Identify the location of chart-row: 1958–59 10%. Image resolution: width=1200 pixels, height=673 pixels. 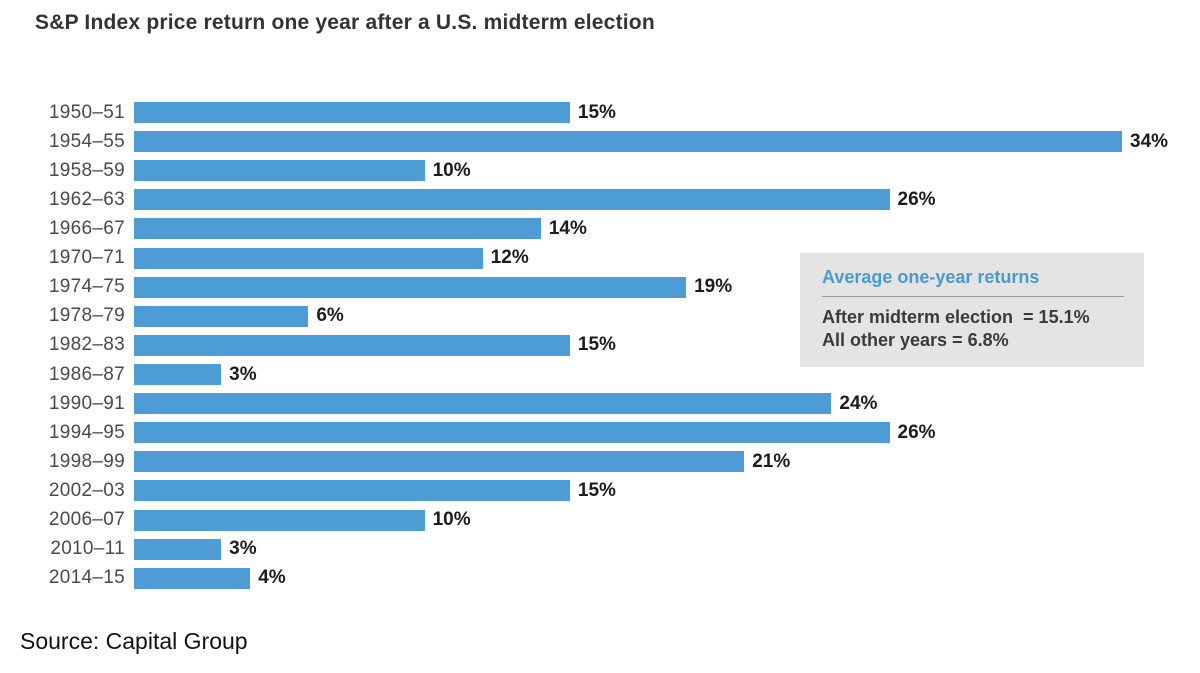
(602, 170).